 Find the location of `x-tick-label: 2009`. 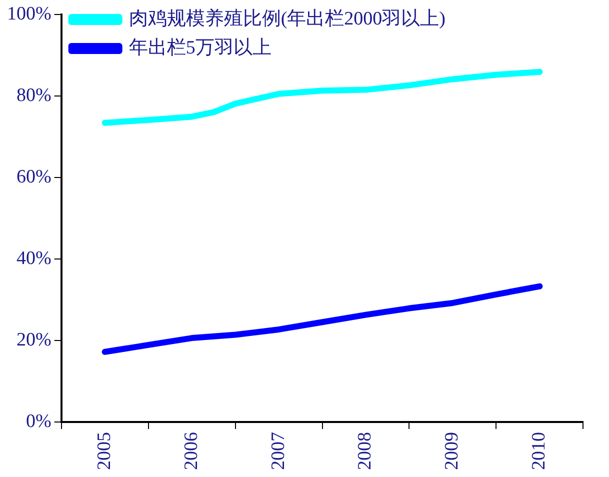

x-tick-label: 2009 is located at coordinates (452, 451).